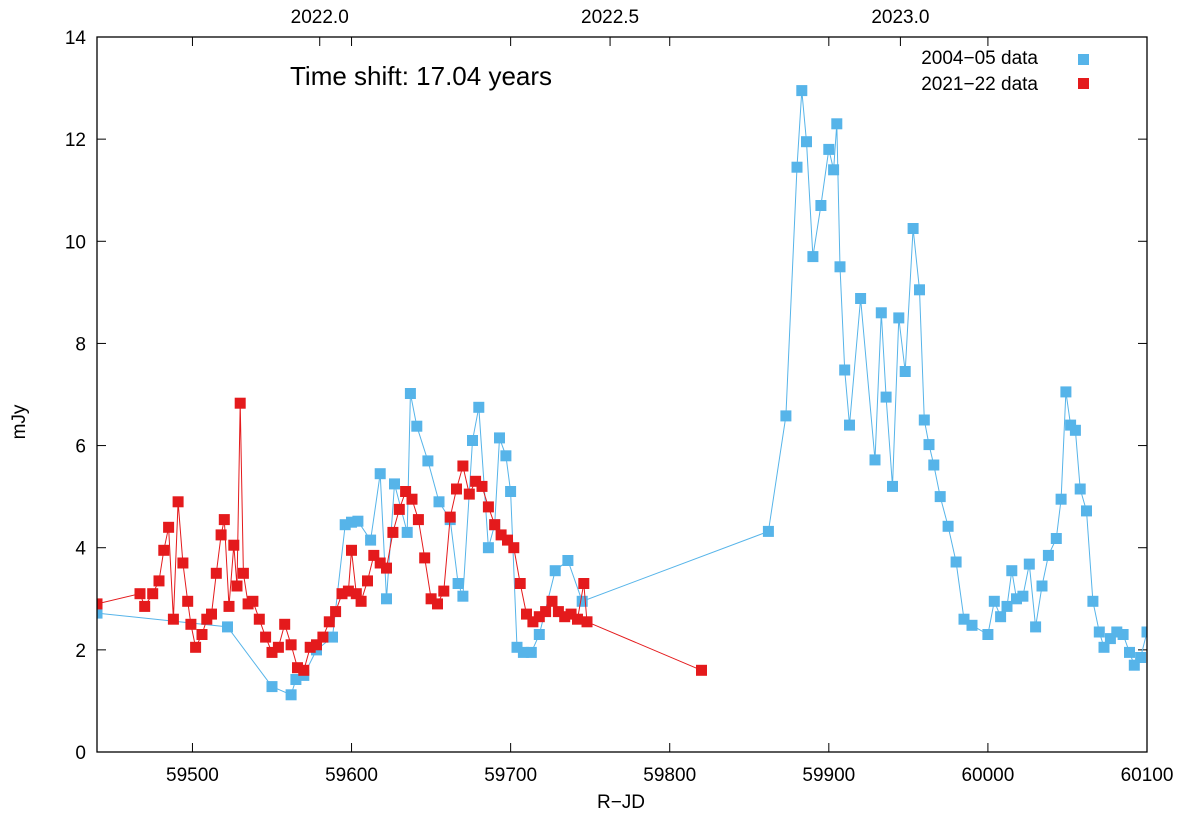 This screenshot has width=1193, height=822. I want to click on legend-label-2021-22: 2021−22 data, so click(979, 84).